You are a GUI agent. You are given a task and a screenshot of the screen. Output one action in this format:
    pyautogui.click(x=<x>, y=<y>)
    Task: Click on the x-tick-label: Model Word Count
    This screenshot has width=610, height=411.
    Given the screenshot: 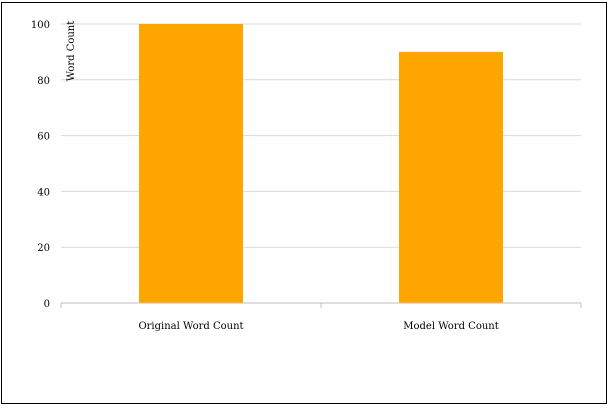 What is the action you would take?
    pyautogui.click(x=451, y=326)
    